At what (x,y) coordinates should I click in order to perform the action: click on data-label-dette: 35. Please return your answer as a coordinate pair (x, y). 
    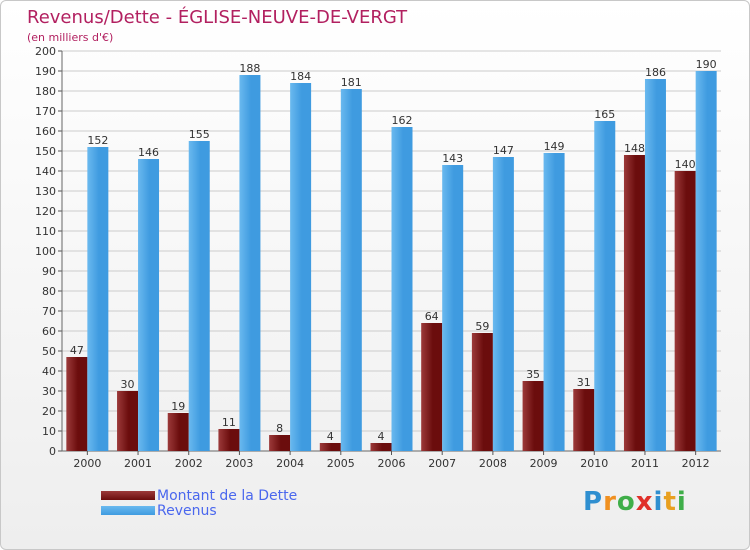
    Looking at the image, I should click on (533, 374).